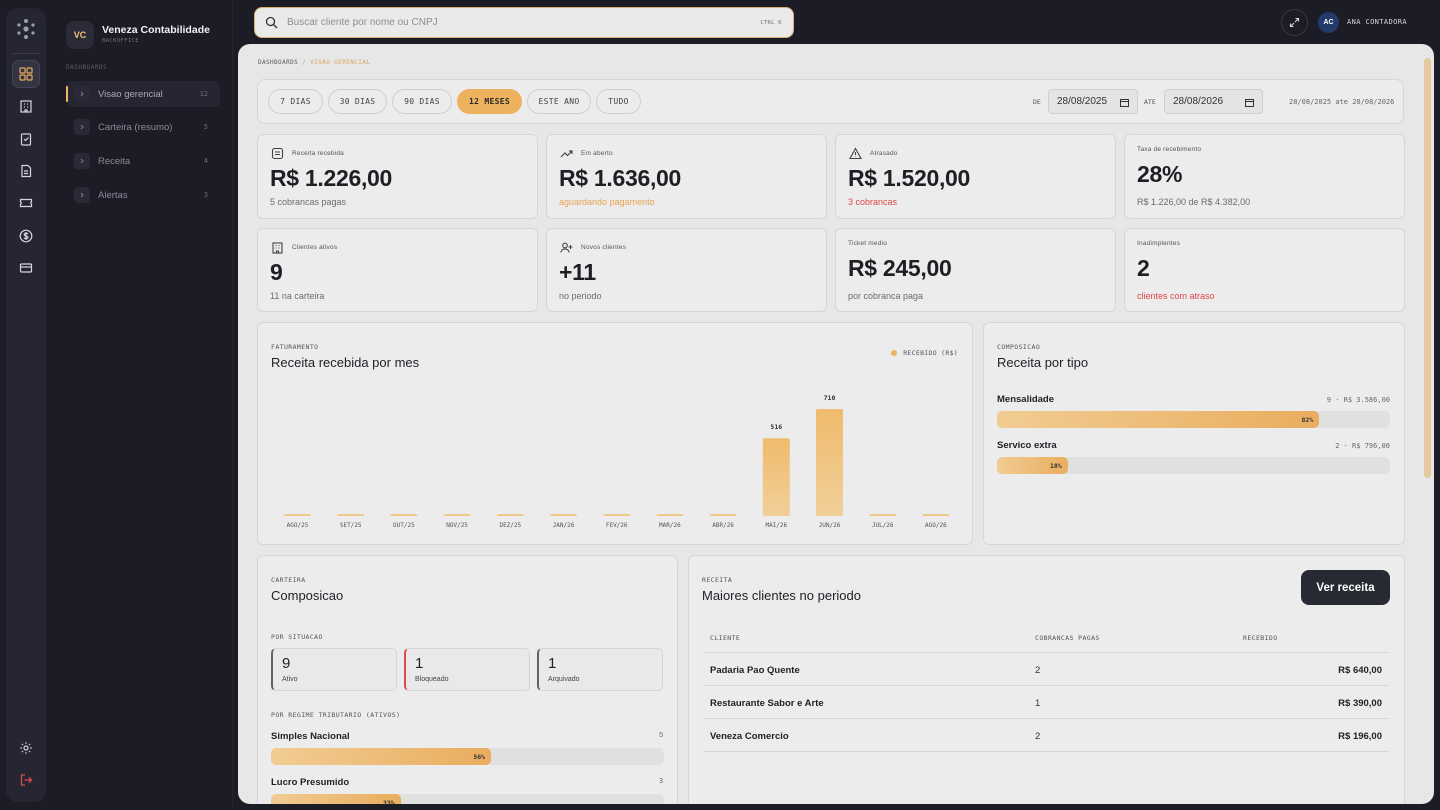 This screenshot has width=1440, height=810. What do you see at coordinates (298, 525) in the screenshot?
I see `x-tick-label: AGO/25` at bounding box center [298, 525].